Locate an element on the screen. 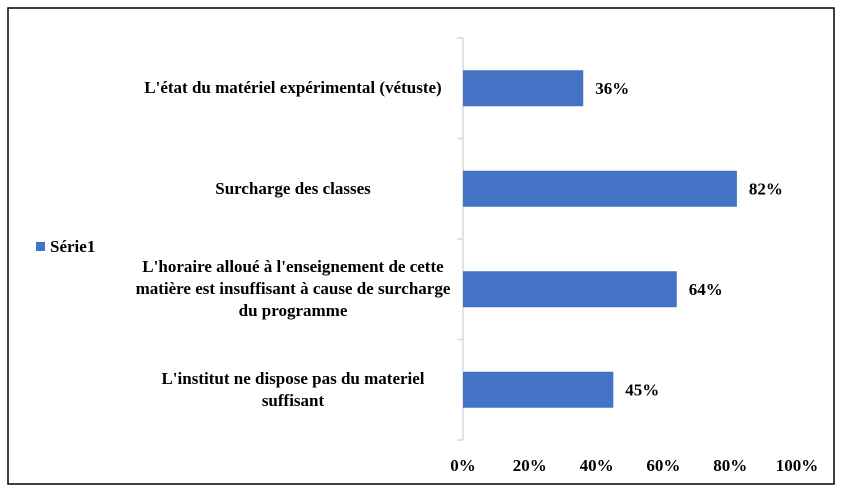  data-label: 64% is located at coordinates (706, 289).